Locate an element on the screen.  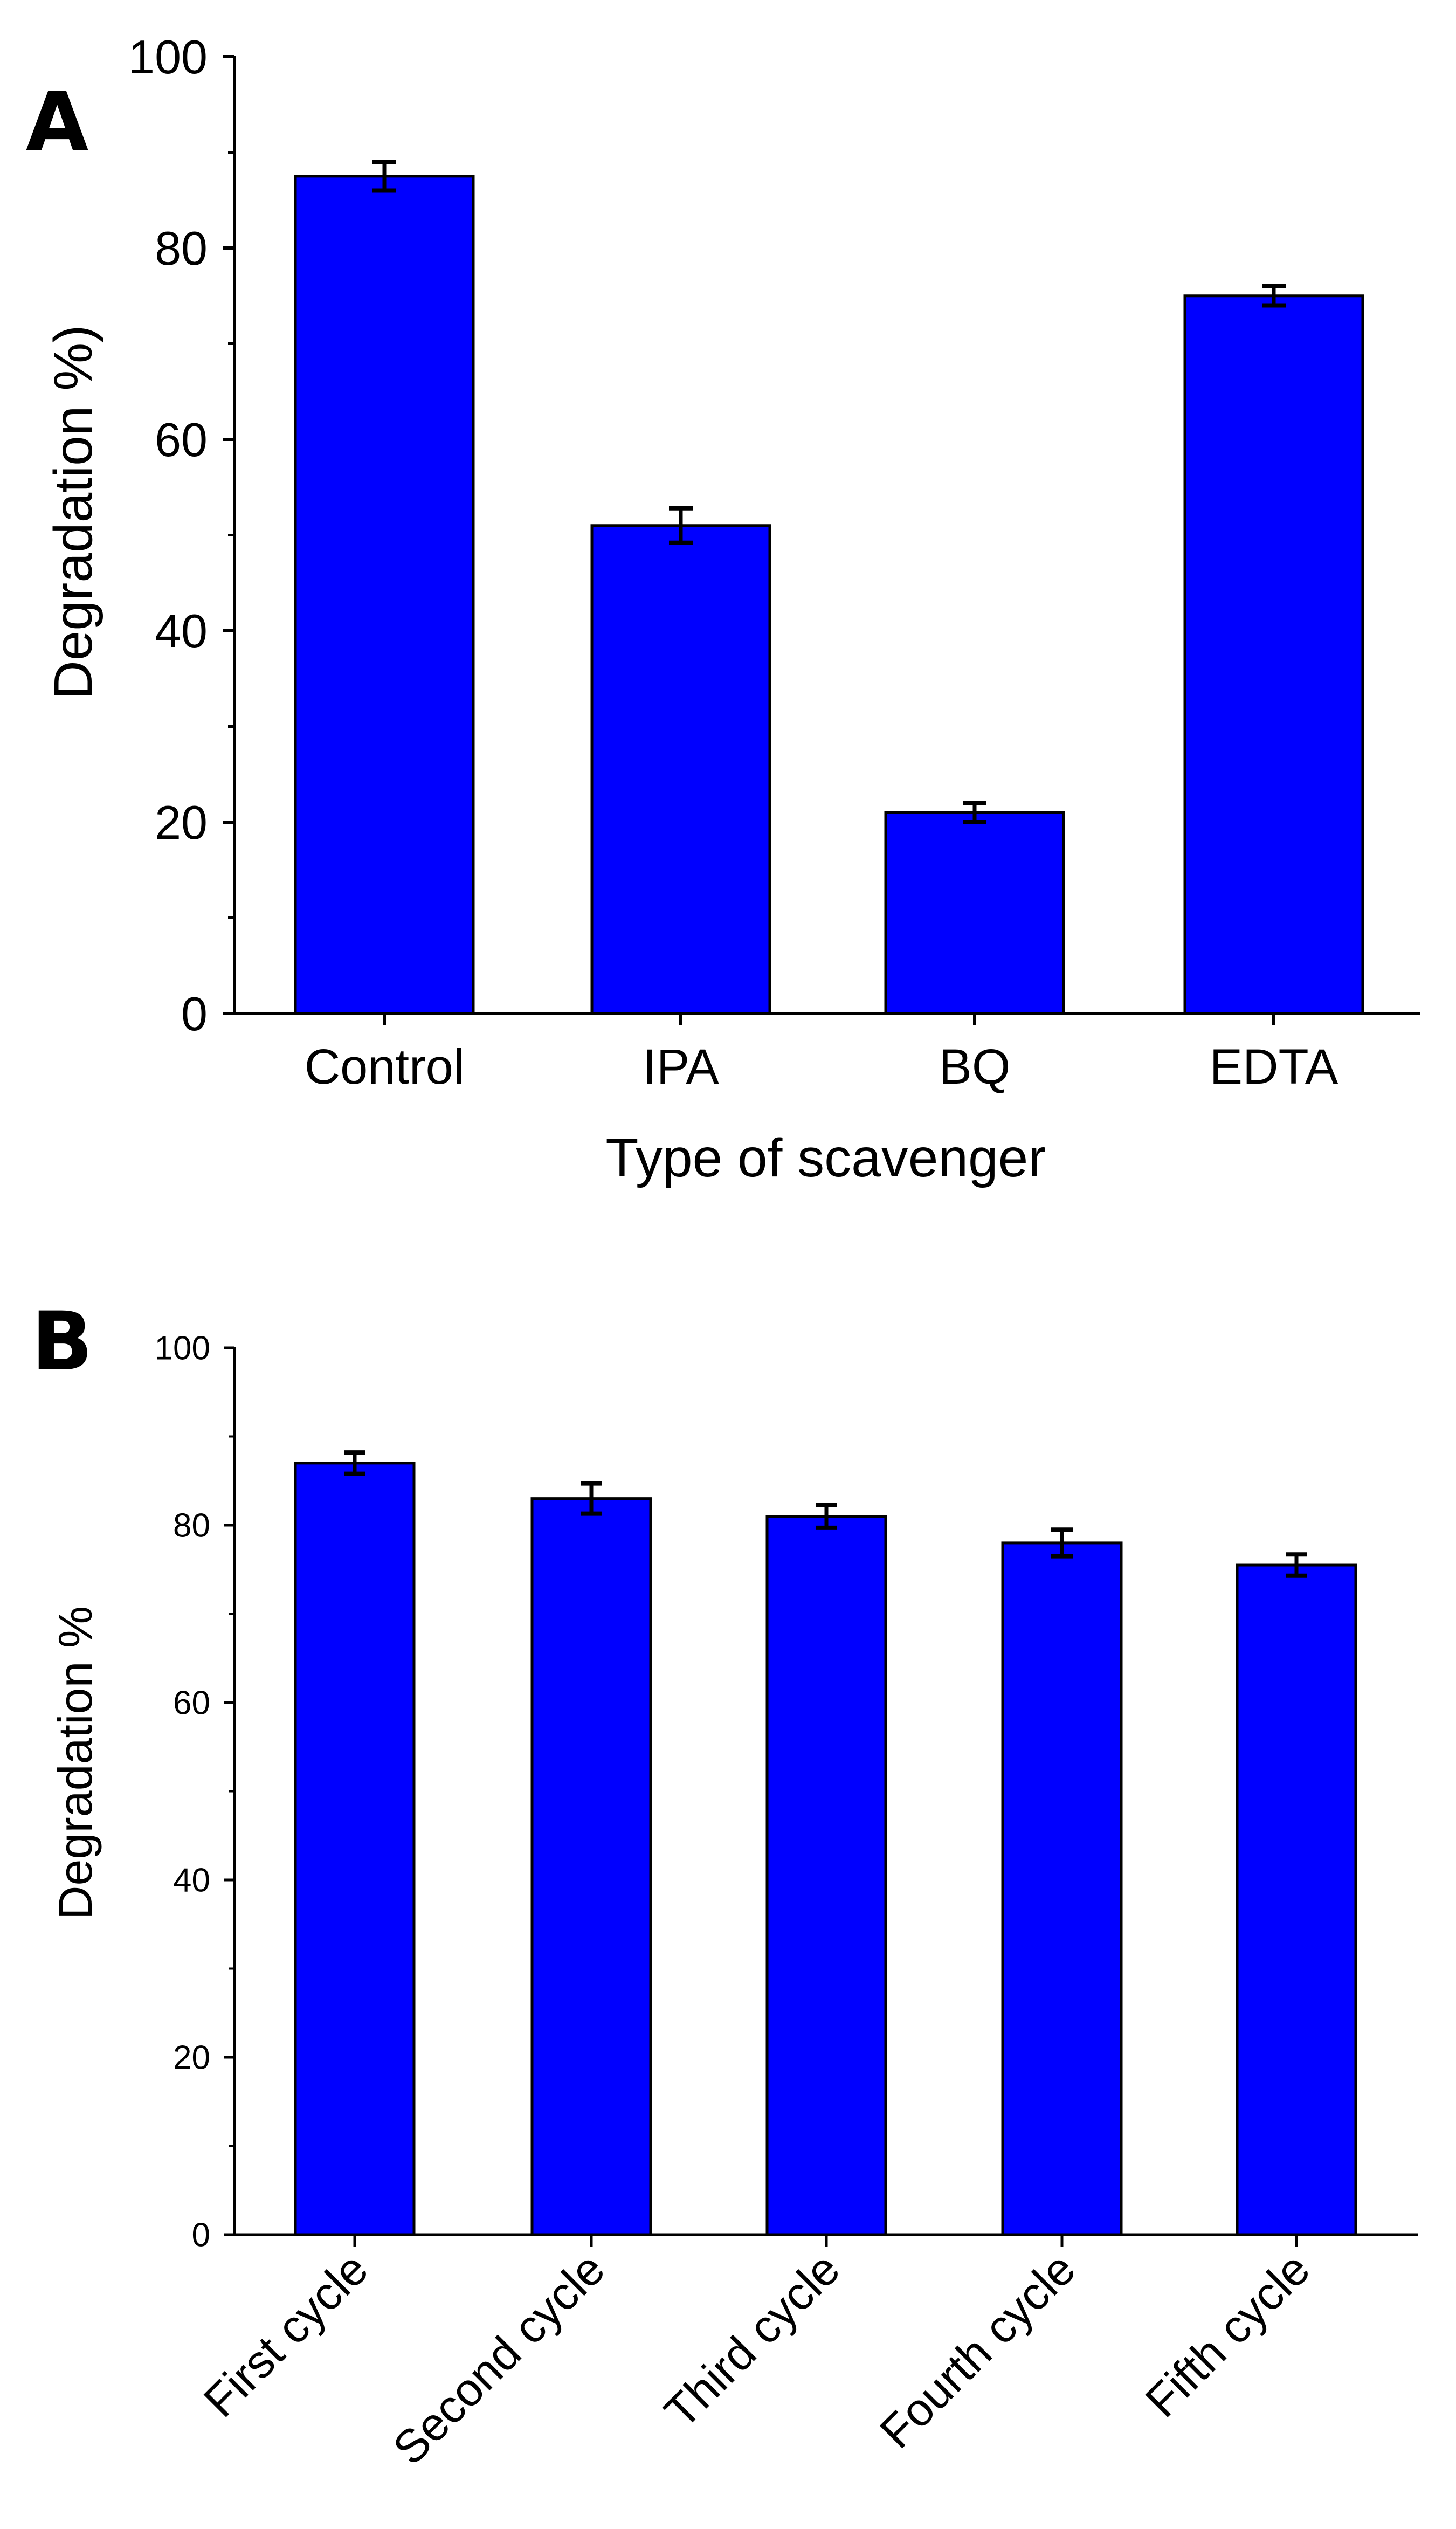
panel-a-x-ticks: Control IPA BQ EDTA is located at coordinates (822, 1054).